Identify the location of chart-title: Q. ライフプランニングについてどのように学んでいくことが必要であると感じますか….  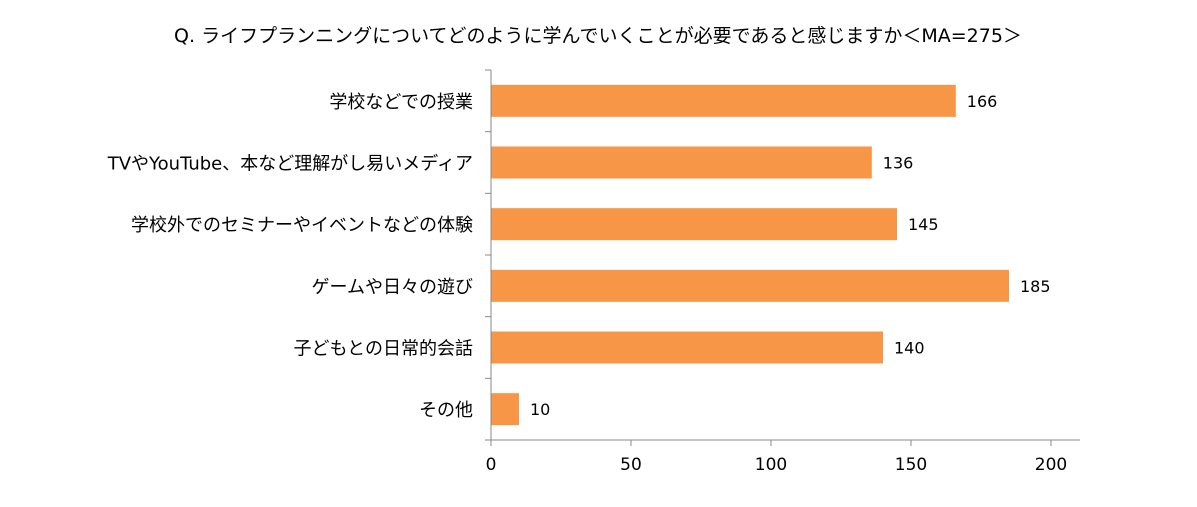
(598, 36).